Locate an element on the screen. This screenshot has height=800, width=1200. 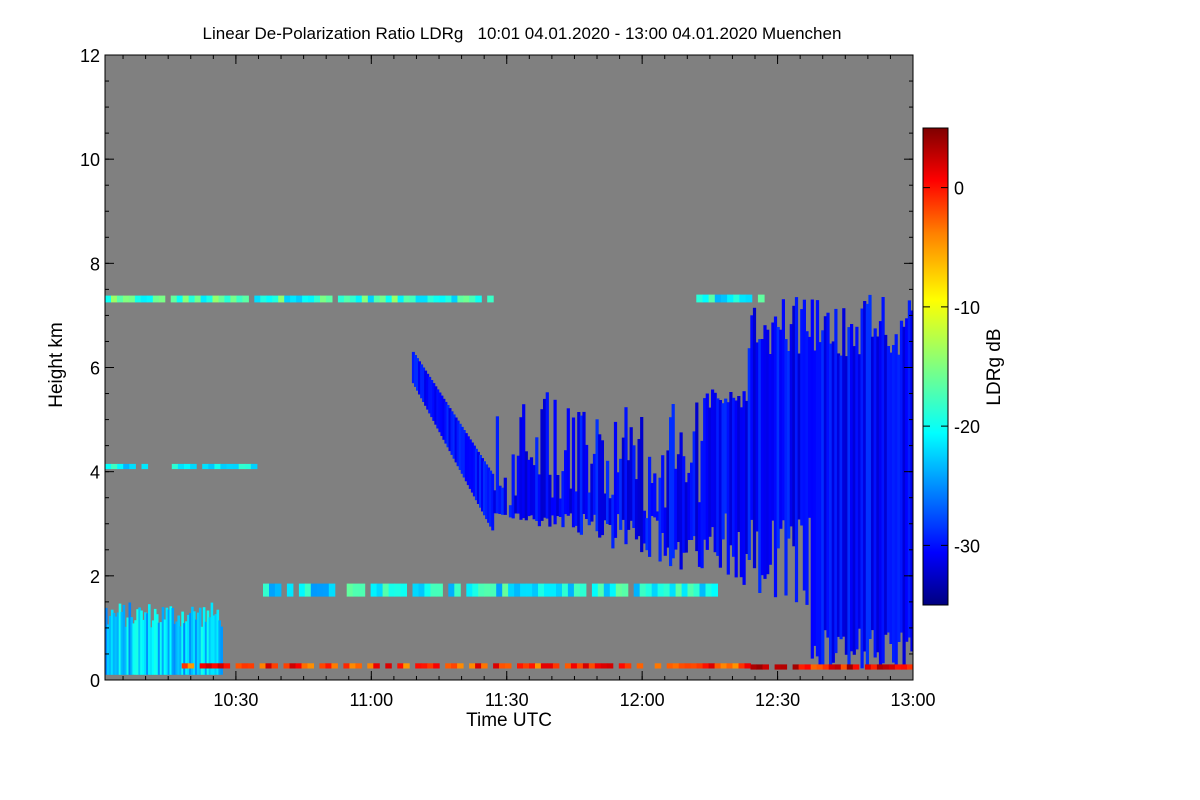
feature-boundary-layer-aerosol is located at coordinates (164, 638).